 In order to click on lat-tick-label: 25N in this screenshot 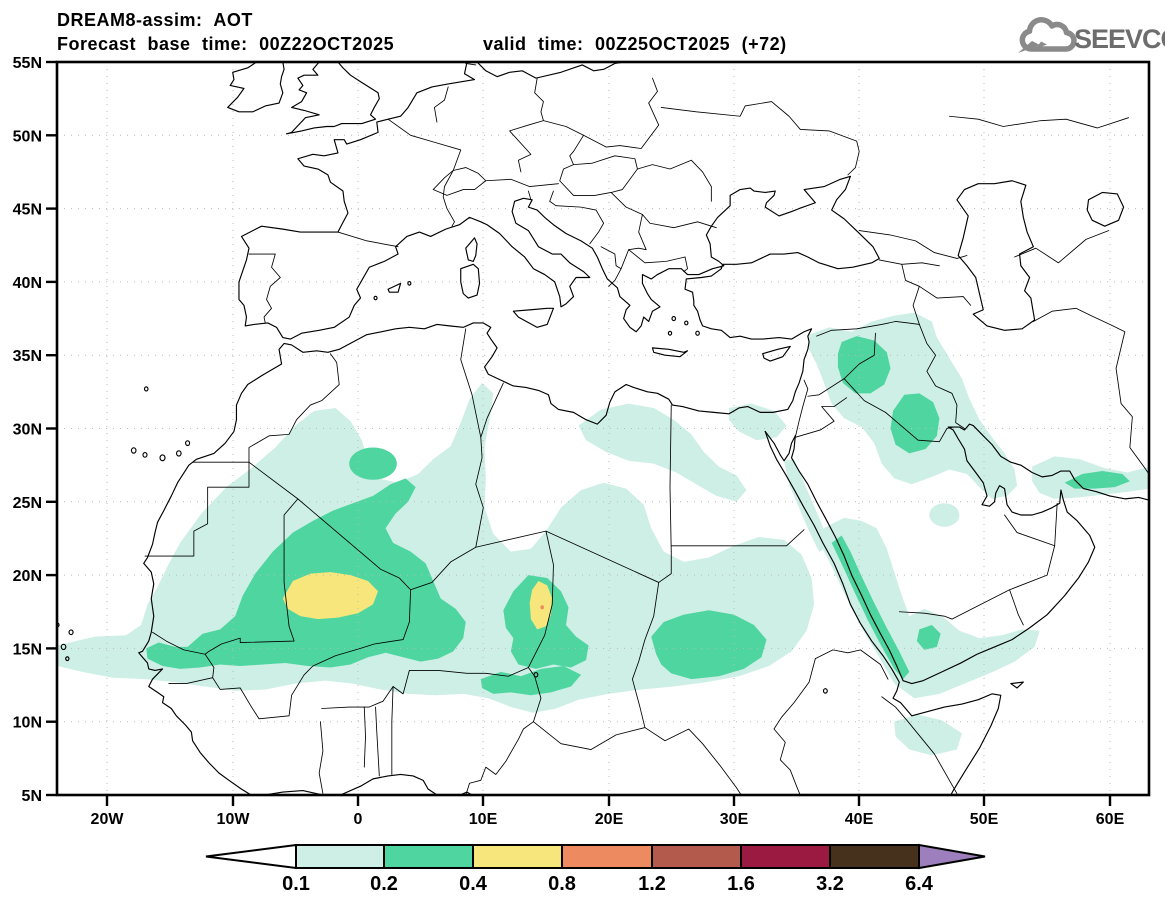, I will do `click(27, 503)`.